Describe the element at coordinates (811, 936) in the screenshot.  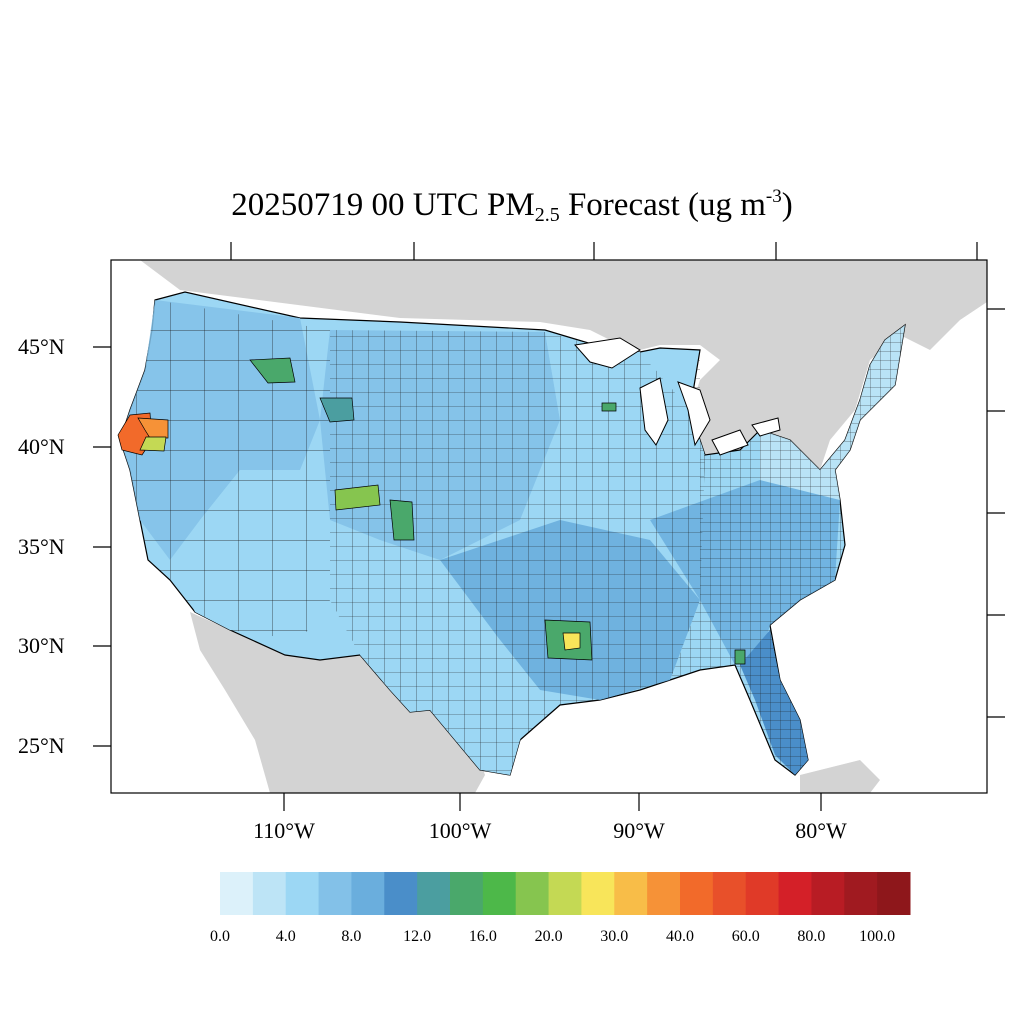
I see `colorbar-label: 80.0` at that location.